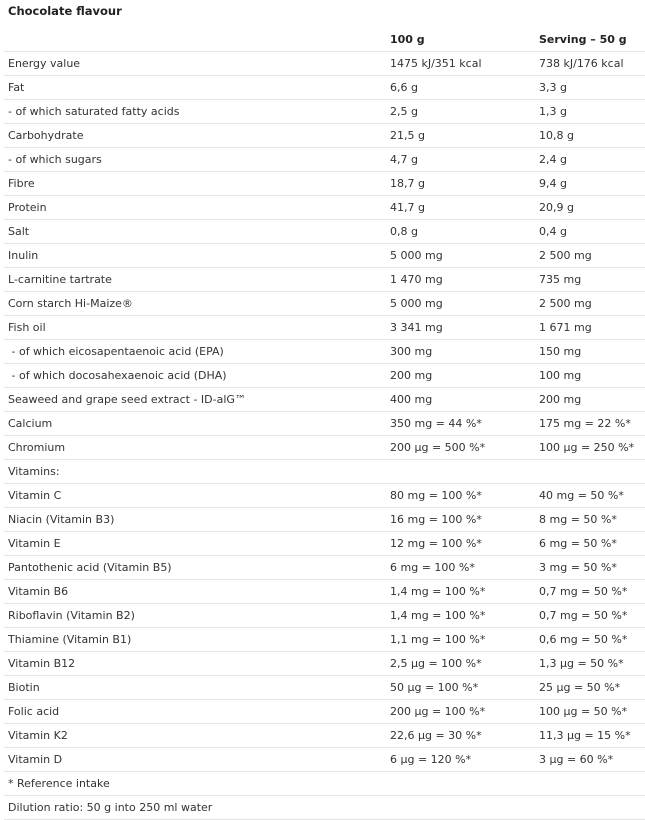 The image size is (645, 820). Describe the element at coordinates (195, 327) in the screenshot. I see `nutrient-name: Fish oil` at that location.